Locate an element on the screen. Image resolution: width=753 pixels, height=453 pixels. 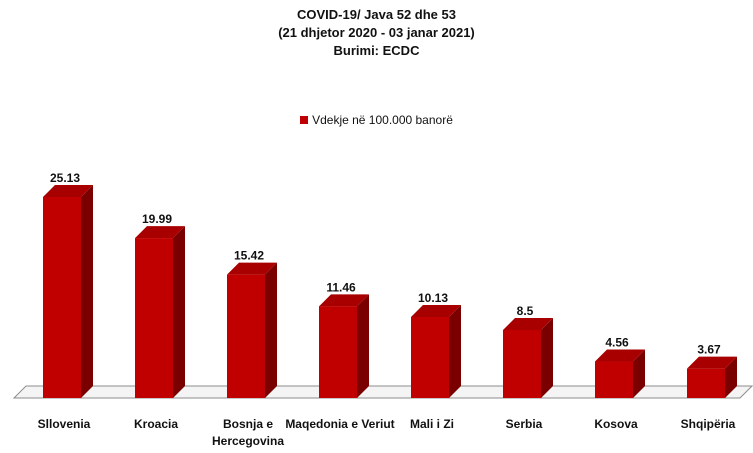
data-label: 19.99 is located at coordinates (157, 219).